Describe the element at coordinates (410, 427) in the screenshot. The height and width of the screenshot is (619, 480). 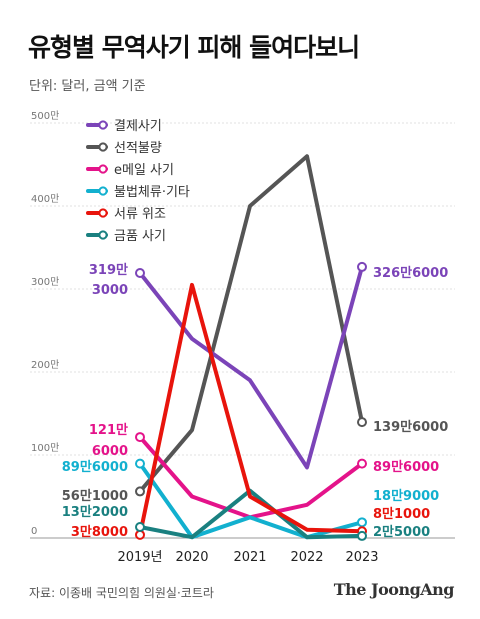
I see `end-label-1: 139만6000` at that location.